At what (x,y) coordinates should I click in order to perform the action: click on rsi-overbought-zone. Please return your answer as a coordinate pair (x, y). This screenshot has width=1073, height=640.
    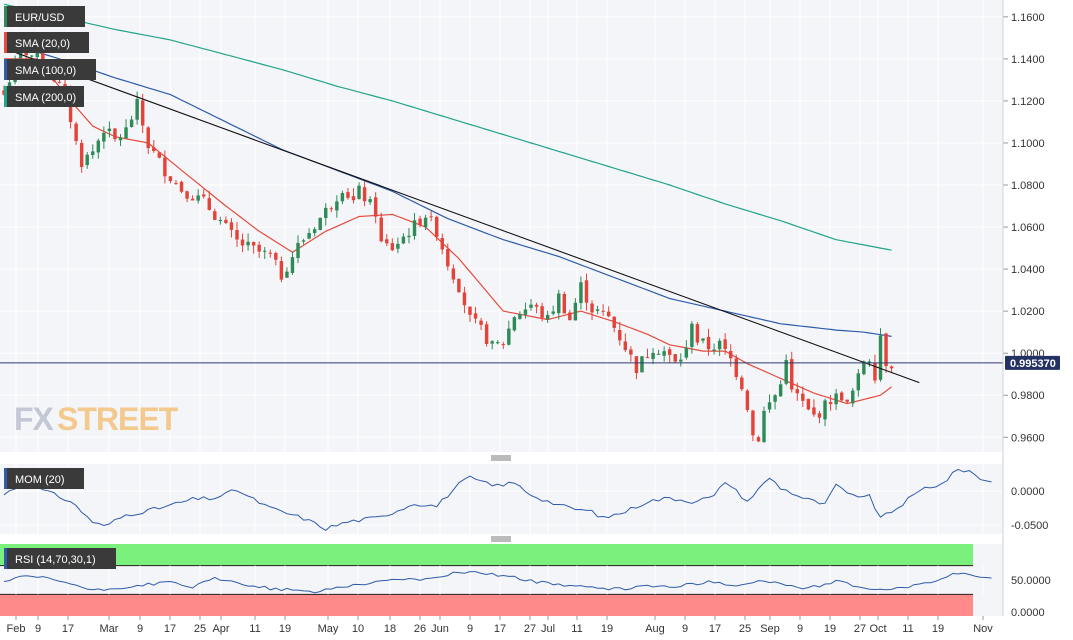
    Looking at the image, I should click on (486, 555).